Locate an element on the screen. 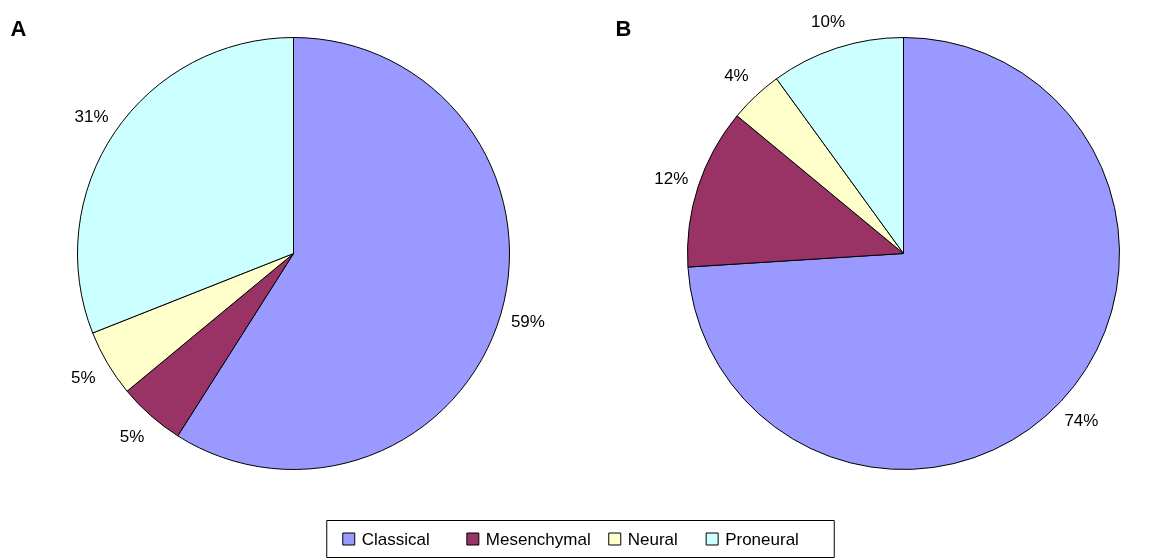 This screenshot has width=1160, height=560. data-label: 59% is located at coordinates (527, 322).